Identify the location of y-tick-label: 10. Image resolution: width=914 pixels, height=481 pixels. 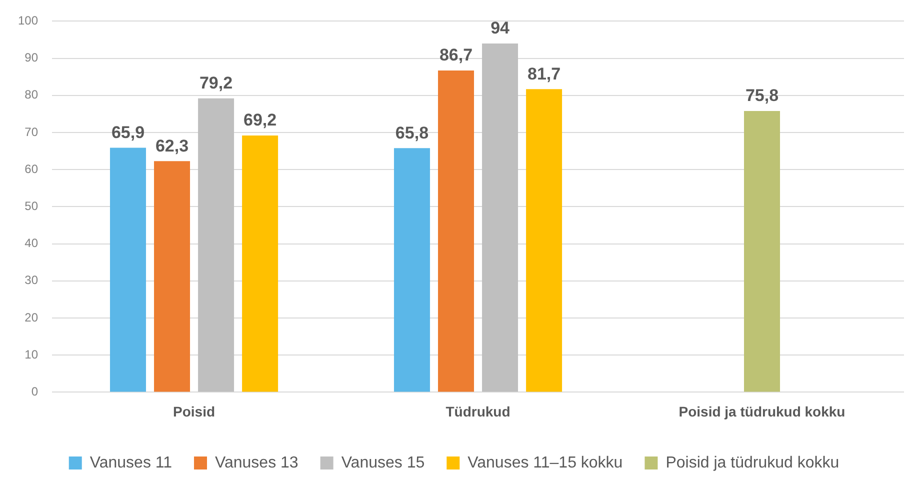
(31, 354).